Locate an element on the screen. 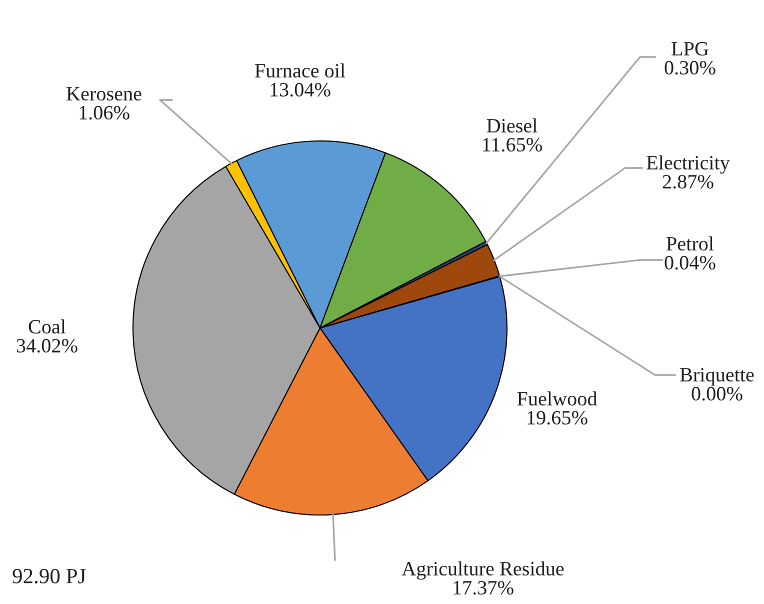  slice-label: Kerosene is located at coordinates (104, 94).